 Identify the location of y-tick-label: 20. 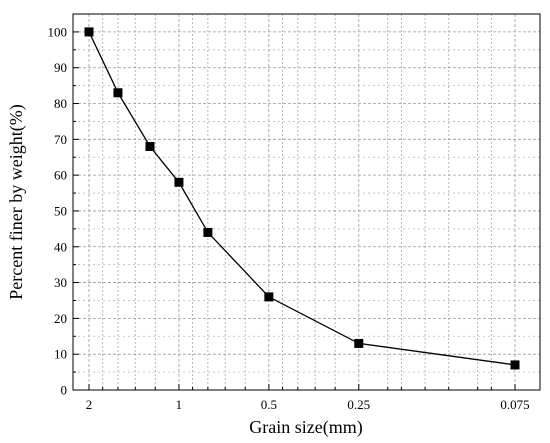
(60, 318).